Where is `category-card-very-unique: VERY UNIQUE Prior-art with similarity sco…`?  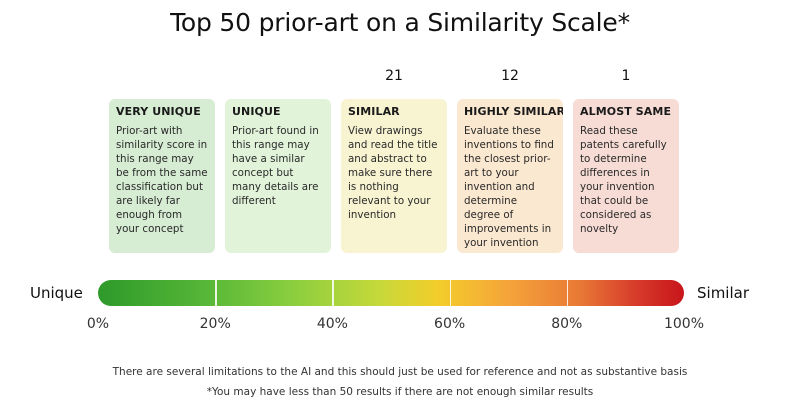
category-card-very-unique: VERY UNIQUE Prior-art with similarity sco… is located at coordinates (162, 176).